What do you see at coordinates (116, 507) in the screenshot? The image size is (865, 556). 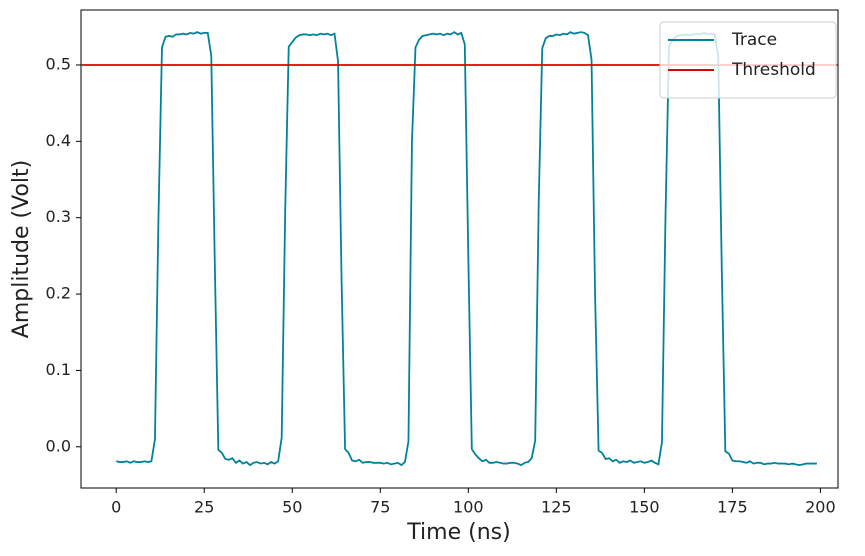 I see `x-tick-label: 0` at bounding box center [116, 507].